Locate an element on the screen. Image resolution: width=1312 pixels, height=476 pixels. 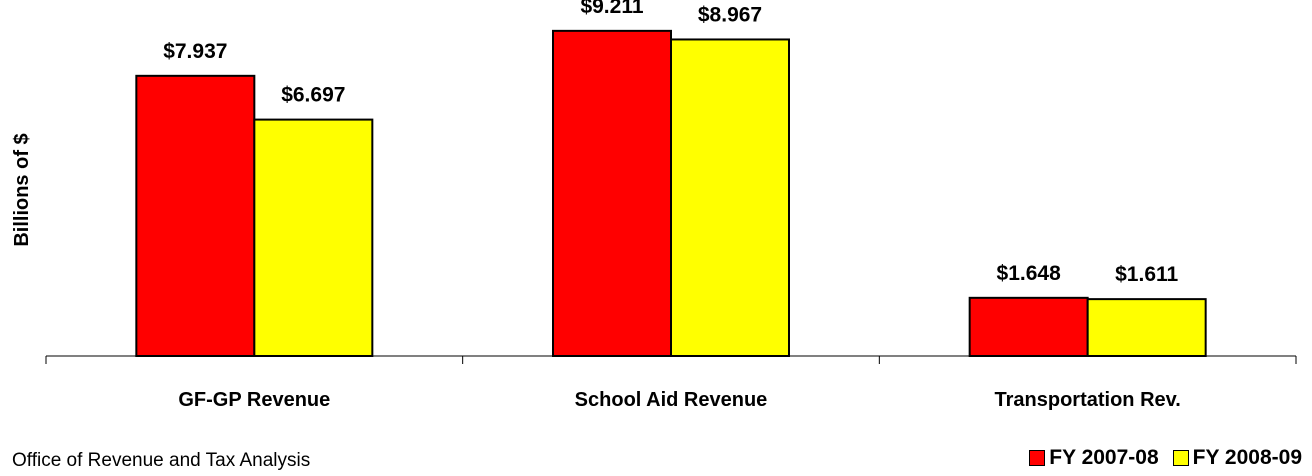
legend: FY 2007-08 FY 2008-09 is located at coordinates (1158, 458).